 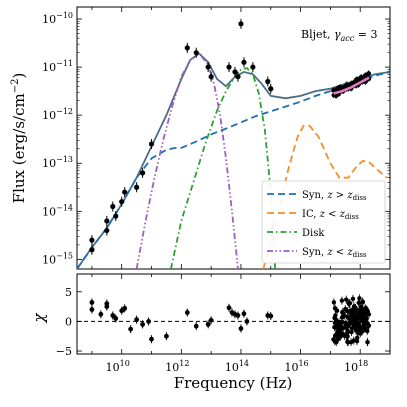 I want to click on residual-y-tick-label: 5, so click(x=68, y=292).